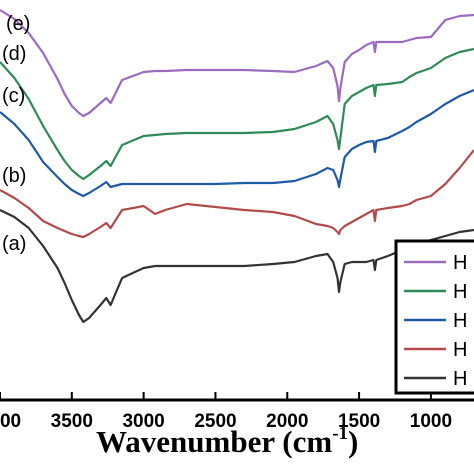 This screenshot has height=474, width=474. Describe the element at coordinates (460, 350) in the screenshot. I see `legend-label-3: H` at that location.